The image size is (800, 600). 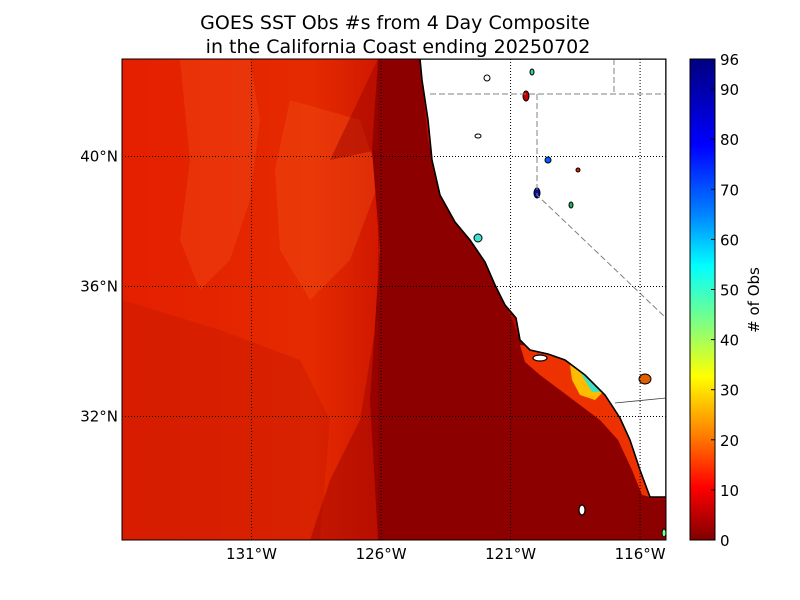 What do you see at coordinates (251, 554) in the screenshot?
I see `x-tick-label: 131°W` at bounding box center [251, 554].